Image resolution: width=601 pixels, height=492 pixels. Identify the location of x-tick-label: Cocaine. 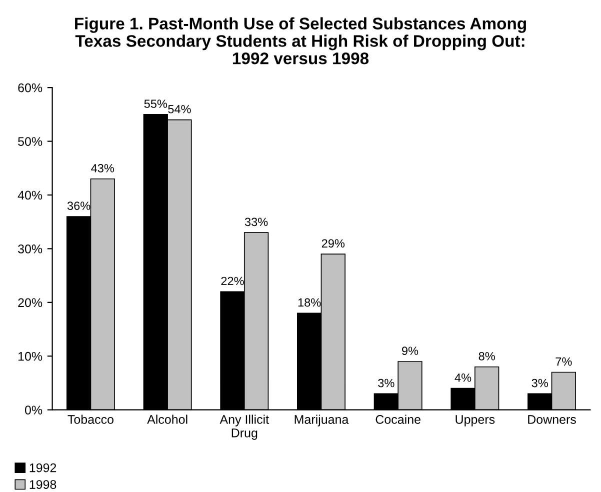
(398, 419).